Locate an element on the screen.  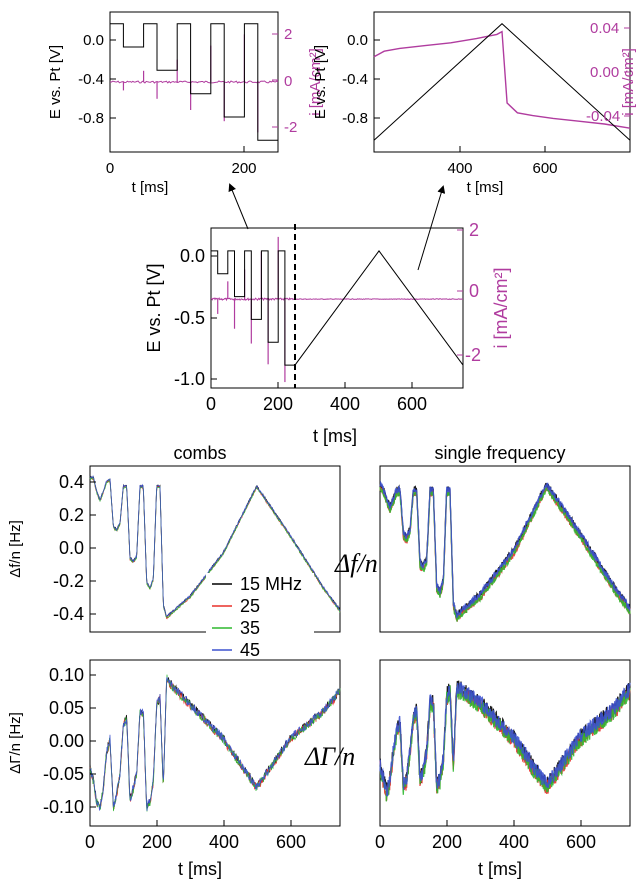
dg-symbol: ΔΓ/n is located at coordinates (329, 756).